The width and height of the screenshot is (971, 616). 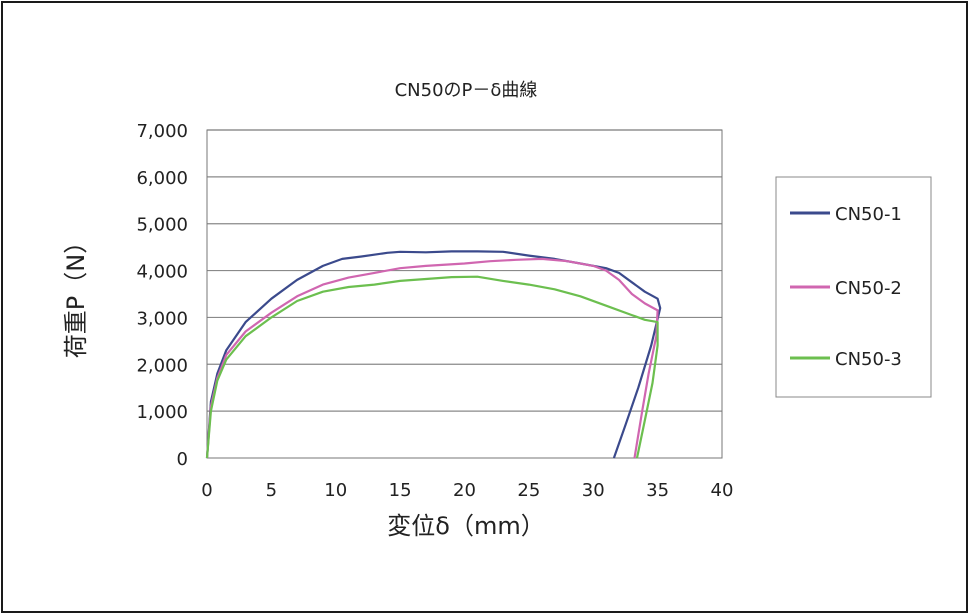 I want to click on y-axis-label: 荷重P（N）, so click(x=76, y=294).